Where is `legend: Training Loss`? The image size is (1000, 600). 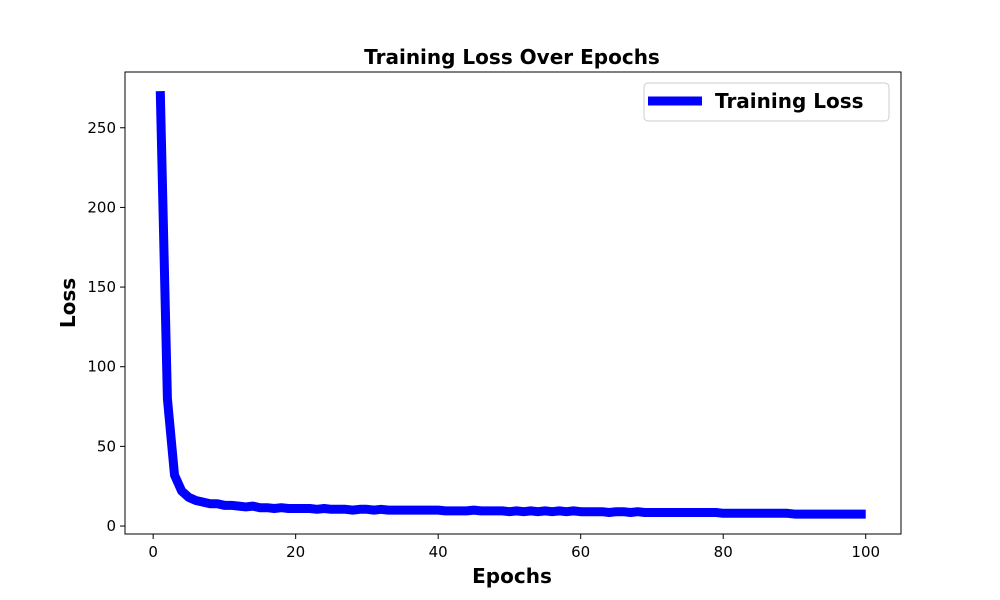 legend: Training Loss is located at coordinates (766, 102).